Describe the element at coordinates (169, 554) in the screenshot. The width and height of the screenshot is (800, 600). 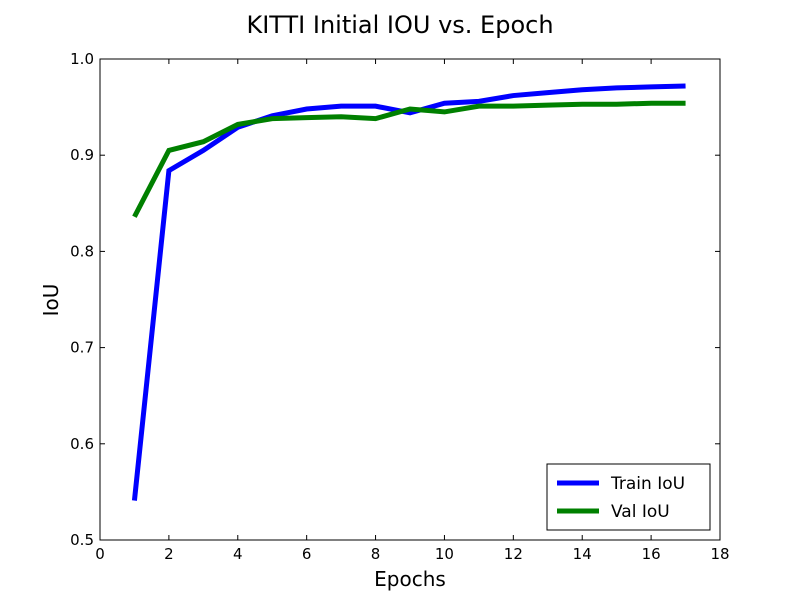
I see `x-tick-label: 2` at that location.